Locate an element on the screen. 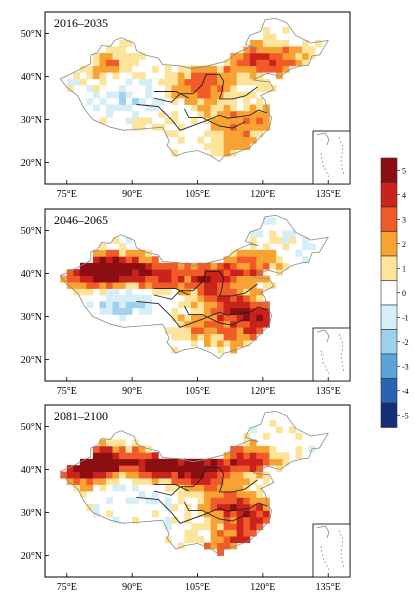 The height and width of the screenshot is (606, 414). period-label-box is located at coordinates (79, 415).